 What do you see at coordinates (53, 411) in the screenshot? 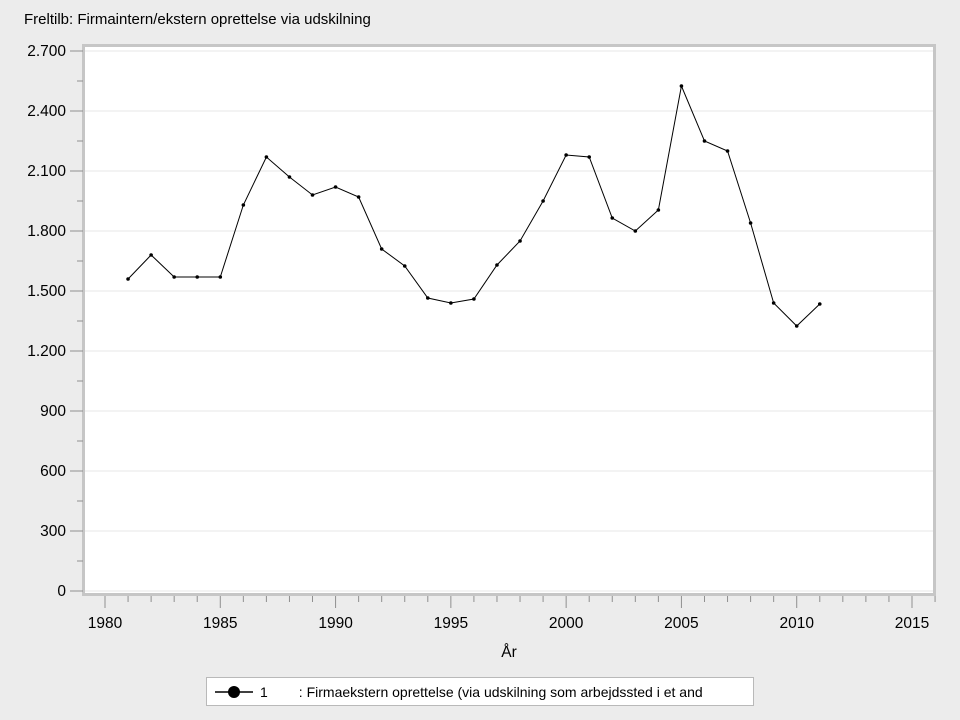
I see `y-axis-tick-label: 900` at bounding box center [53, 411].